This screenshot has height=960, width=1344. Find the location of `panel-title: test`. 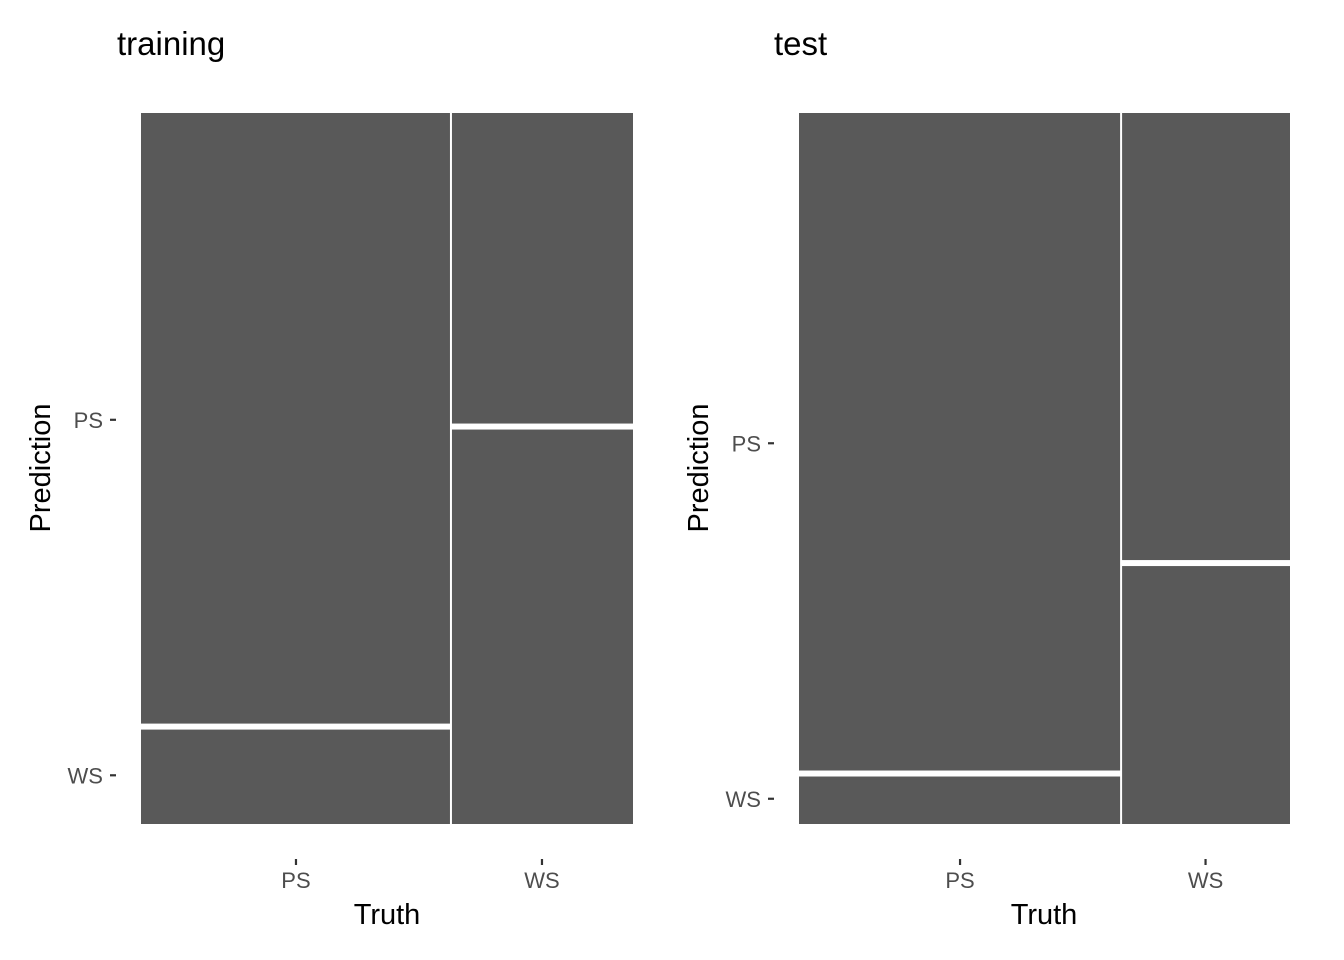

panel-title: test is located at coordinates (800, 43).